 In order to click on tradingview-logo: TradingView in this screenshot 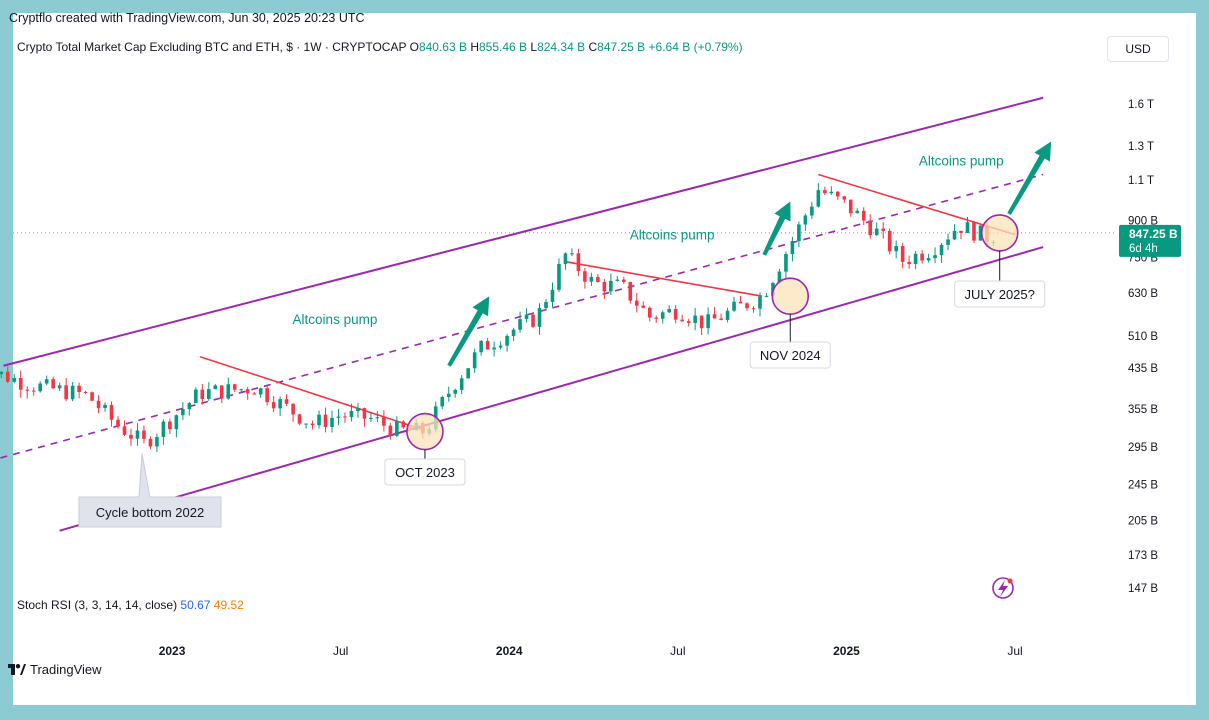, I will do `click(55, 669)`.